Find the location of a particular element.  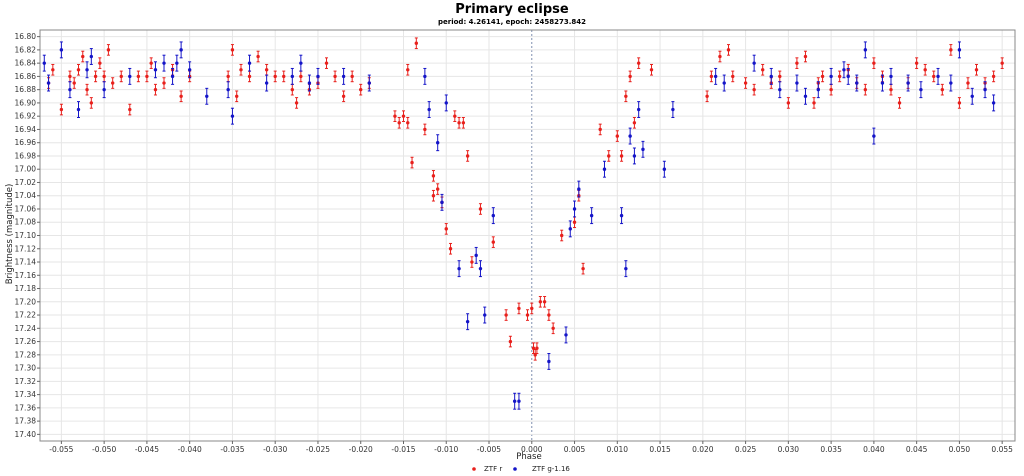

x-tick-label: 0.030 is located at coordinates (789, 449).